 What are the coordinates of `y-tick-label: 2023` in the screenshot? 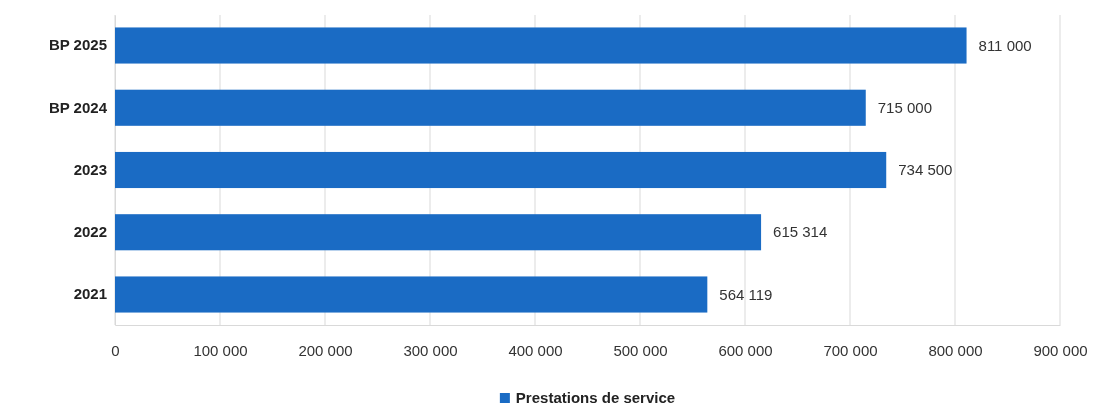 It's located at (90, 169).